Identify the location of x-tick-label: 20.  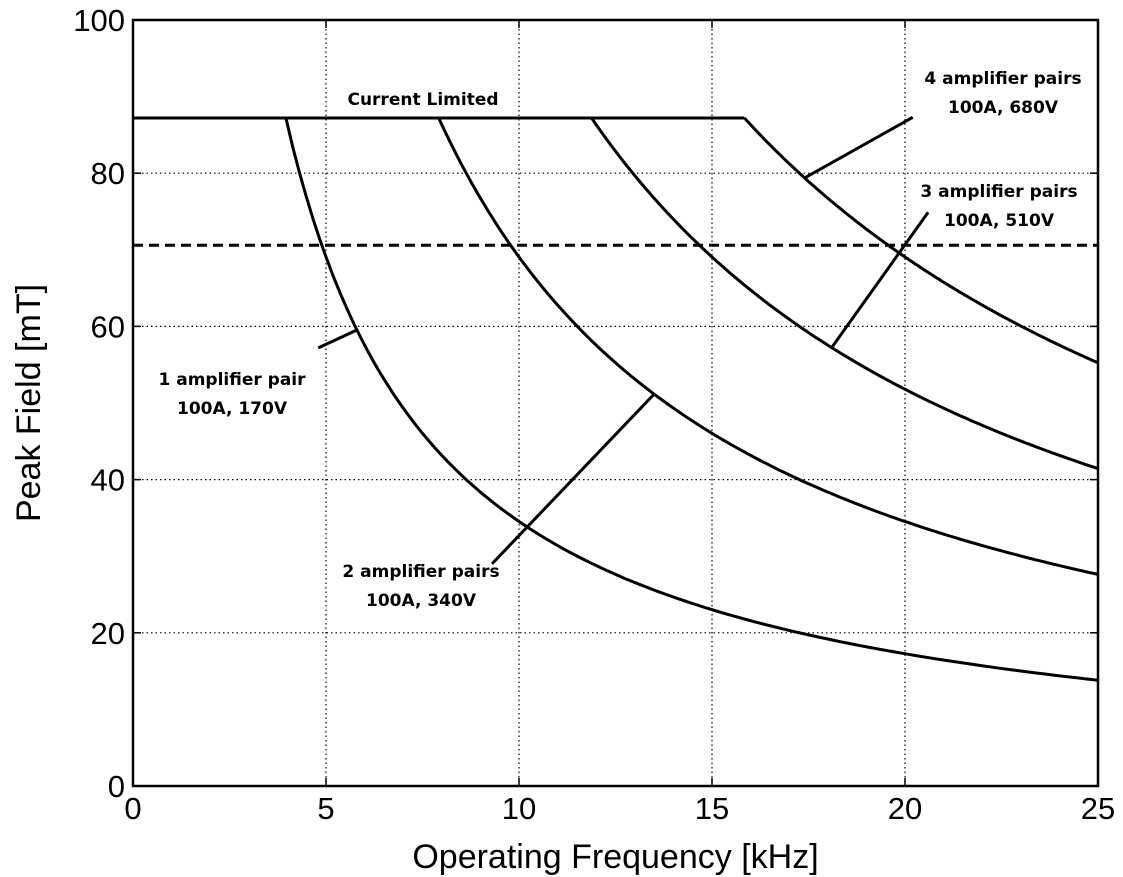
(905, 808).